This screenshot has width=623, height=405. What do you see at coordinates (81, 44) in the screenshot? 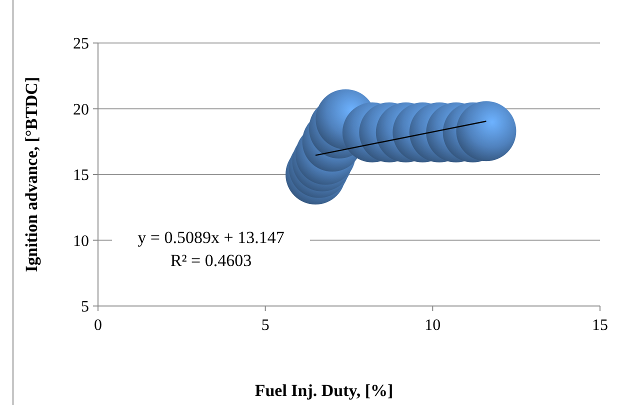
I see `y-tick-label: 25` at bounding box center [81, 44].